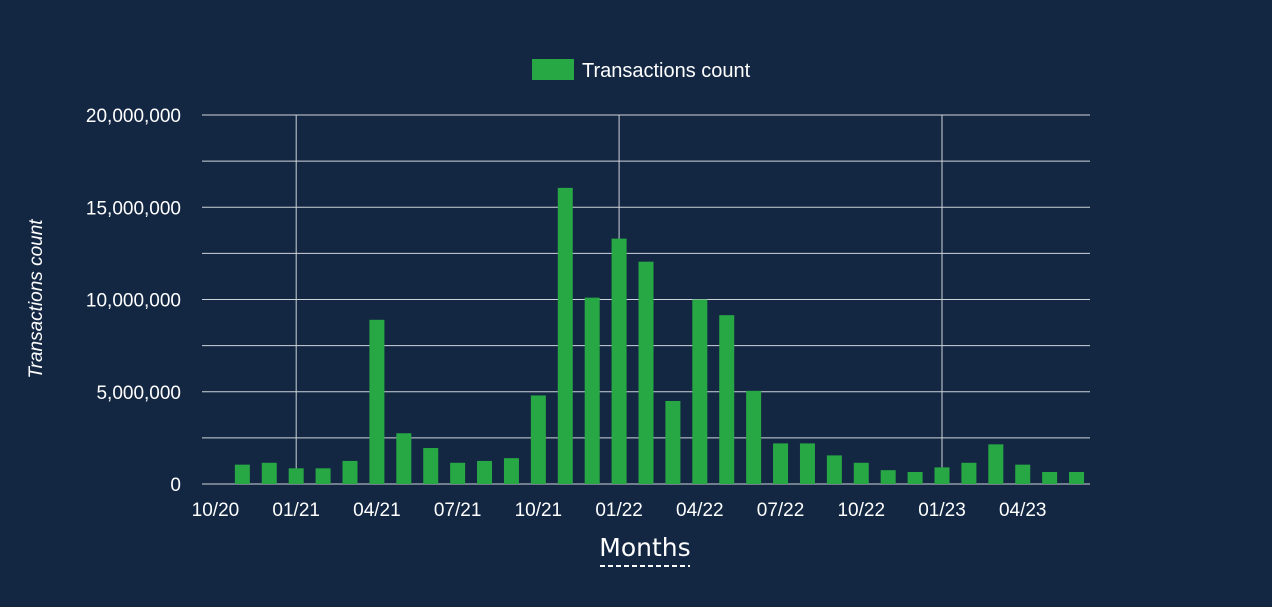 The image size is (1272, 607). Describe the element at coordinates (133, 208) in the screenshot. I see `y-tick-label: 15,000,000` at that location.